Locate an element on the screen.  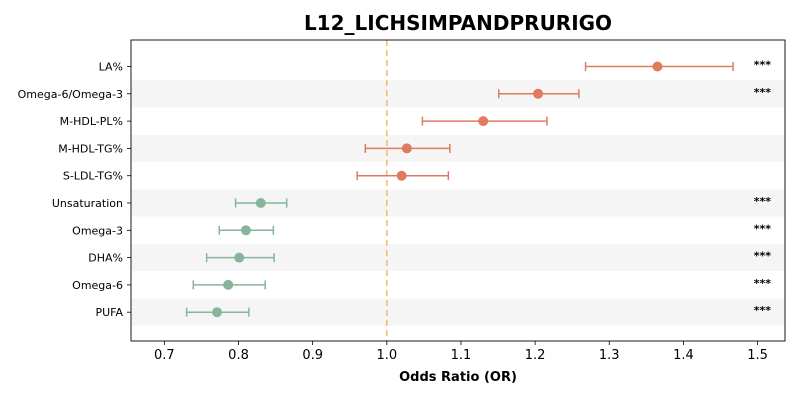
y-tick-label: Omega-6/Omega-3 is located at coordinates (70, 94).